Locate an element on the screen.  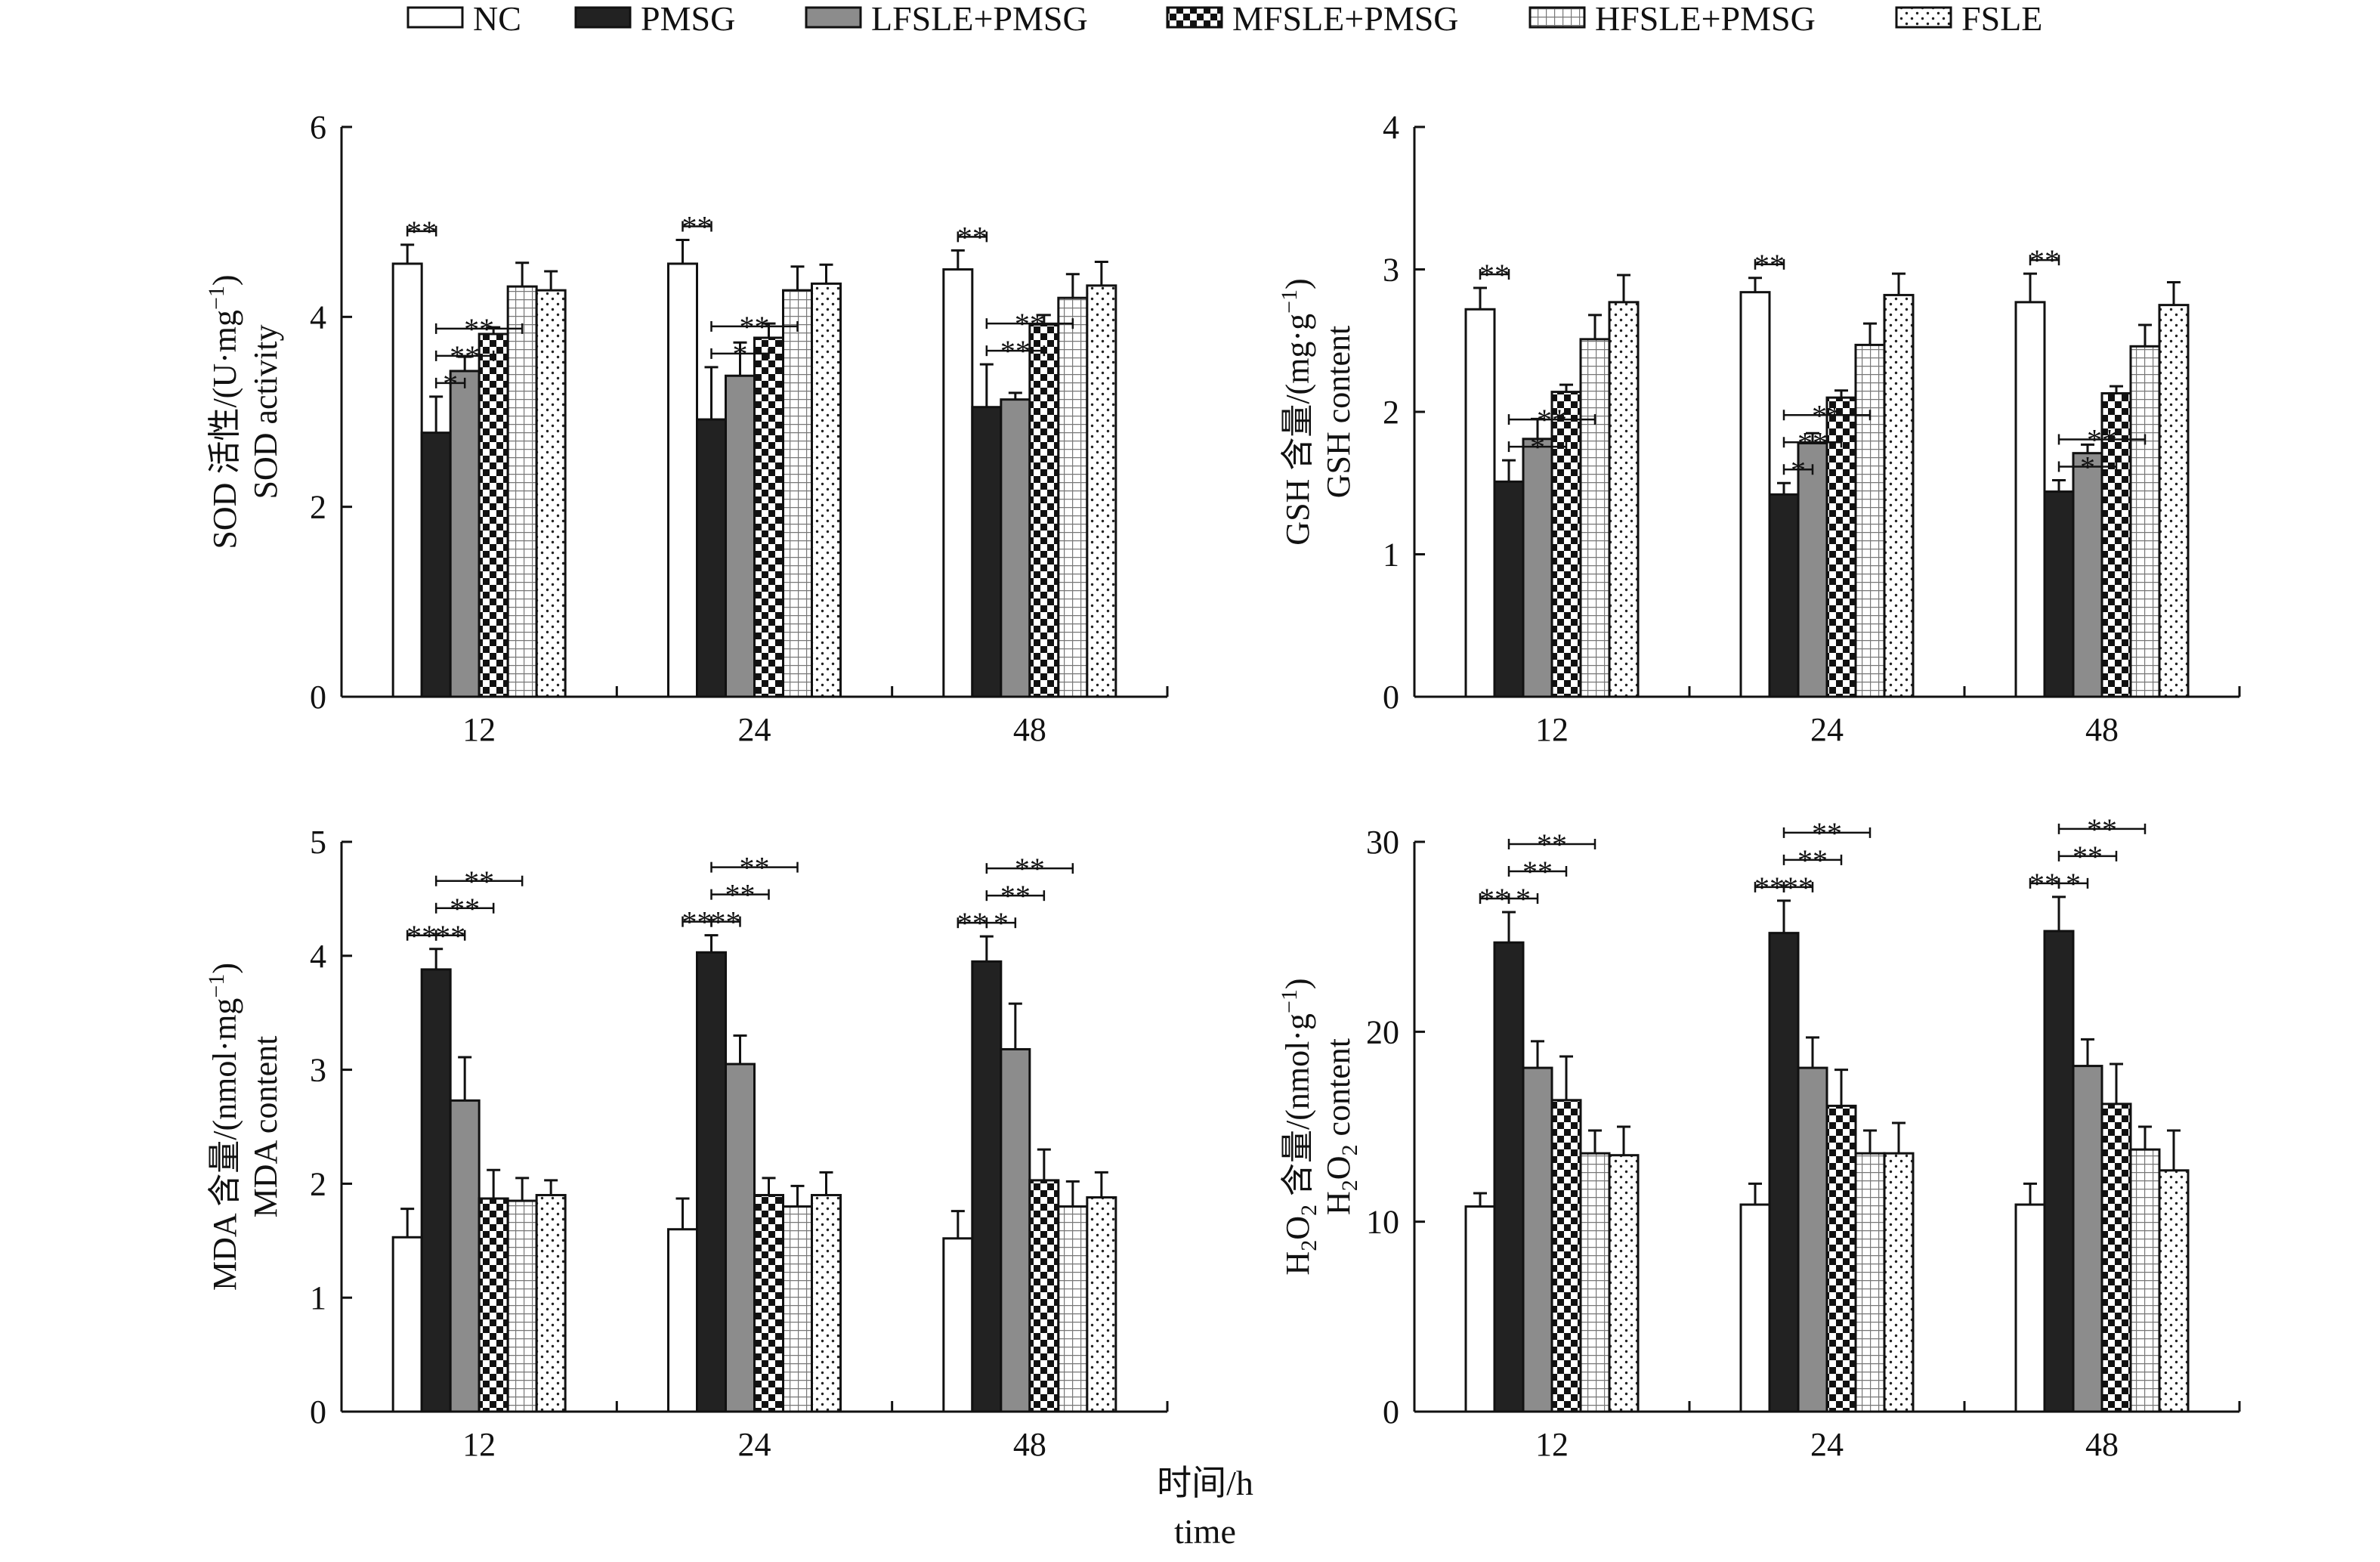
gsh-x-tick-label-12: 12 is located at coordinates (1552, 729).